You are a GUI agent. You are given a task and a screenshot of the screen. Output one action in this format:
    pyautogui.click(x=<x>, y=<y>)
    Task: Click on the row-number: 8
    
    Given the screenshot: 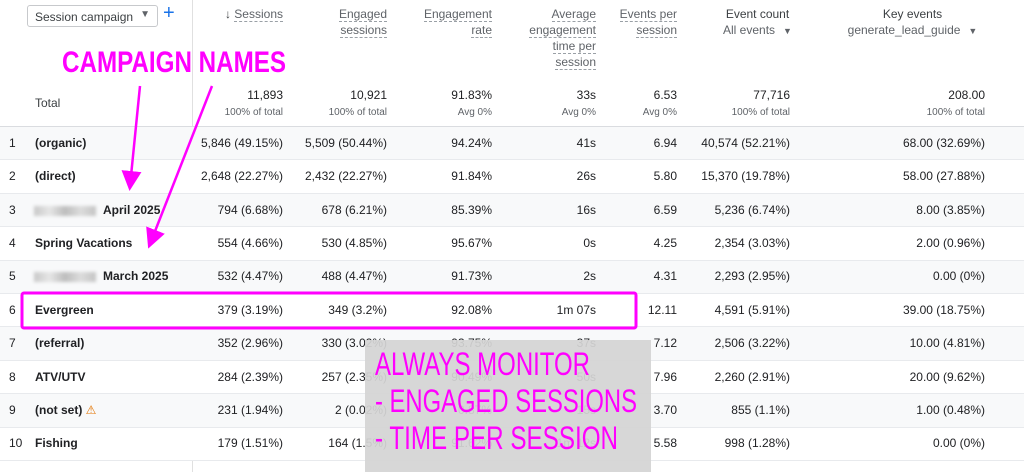 What is the action you would take?
    pyautogui.click(x=12, y=376)
    